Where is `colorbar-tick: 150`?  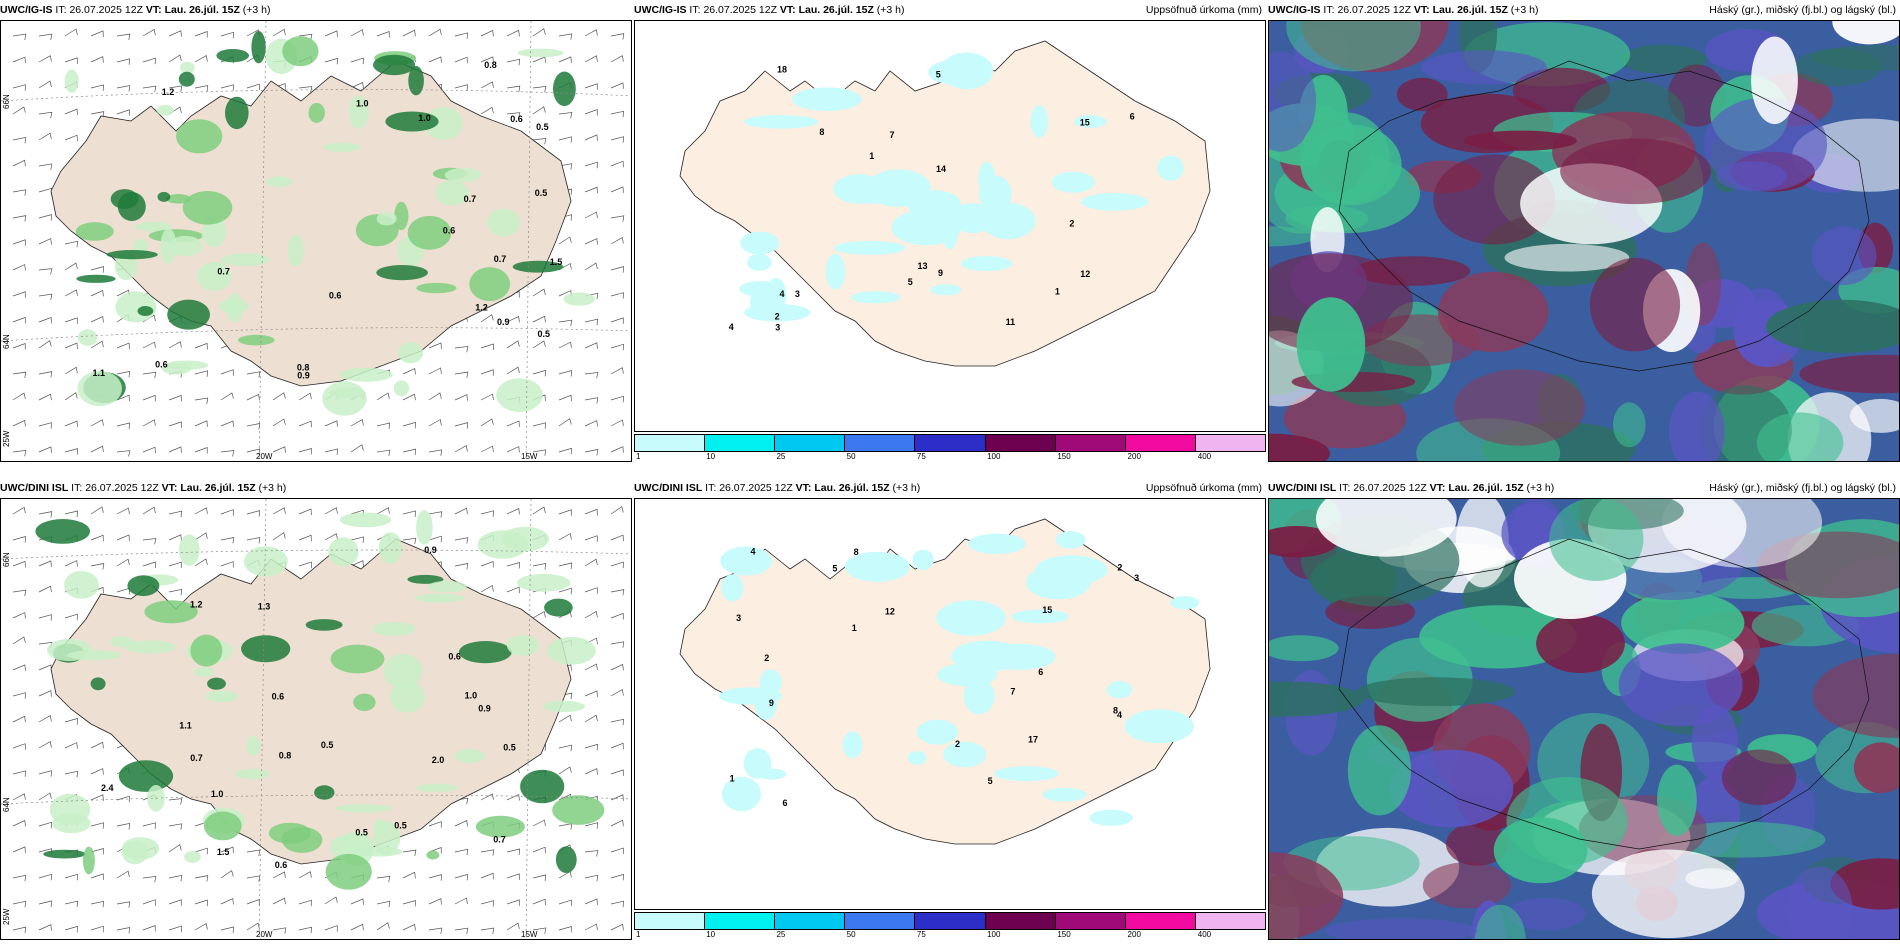
colorbar-tick: 150 is located at coordinates (1064, 456).